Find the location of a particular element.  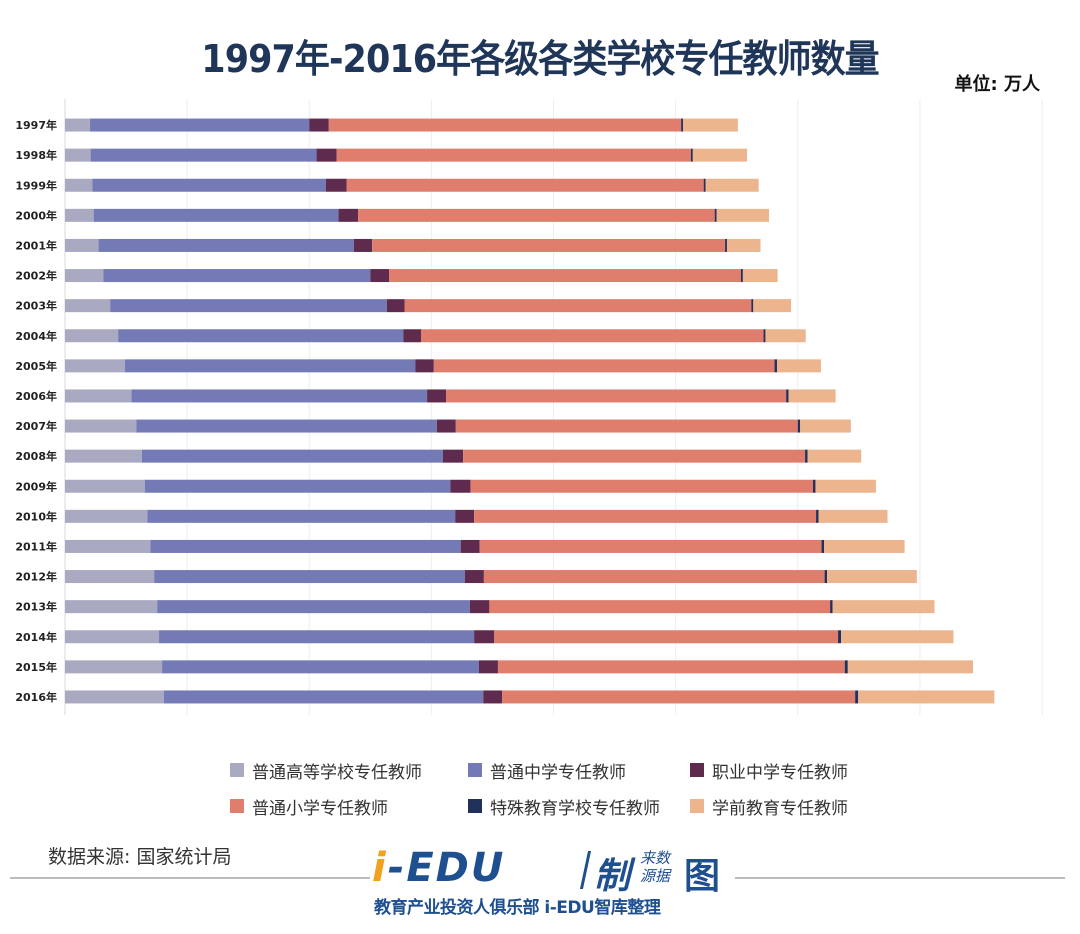

legend-label: 普通中学专任教师 is located at coordinates (558, 772).